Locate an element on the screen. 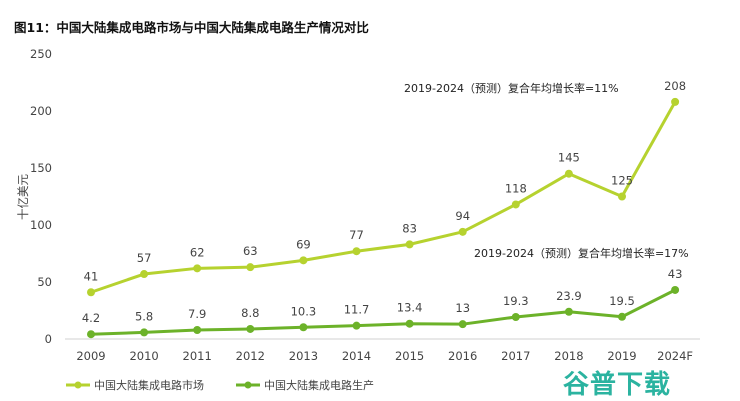 This screenshot has height=401, width=740. cagr-annotation-production: 2019-2024（预测）复合年均增长率=17% is located at coordinates (581, 253).